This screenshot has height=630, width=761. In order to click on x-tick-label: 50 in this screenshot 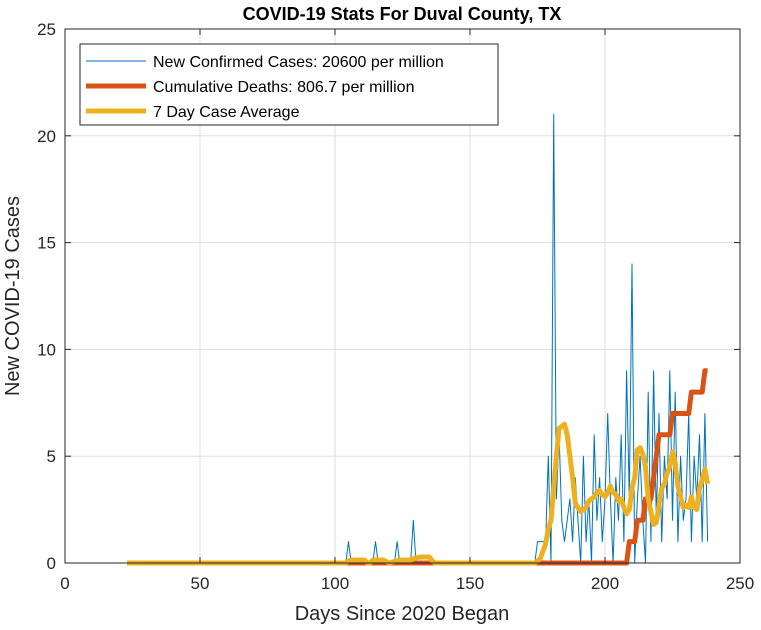, I will do `click(200, 583)`.